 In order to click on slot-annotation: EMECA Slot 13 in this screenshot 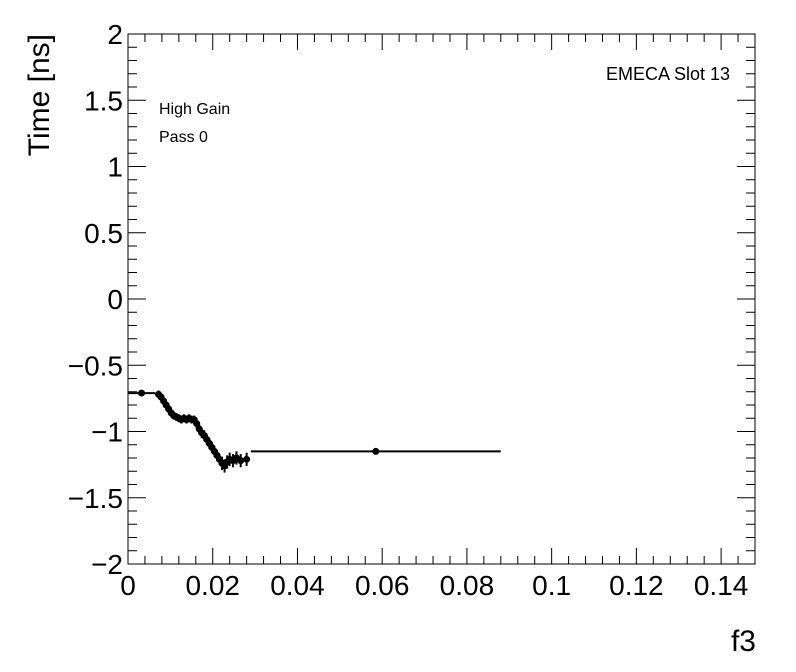, I will do `click(668, 74)`.